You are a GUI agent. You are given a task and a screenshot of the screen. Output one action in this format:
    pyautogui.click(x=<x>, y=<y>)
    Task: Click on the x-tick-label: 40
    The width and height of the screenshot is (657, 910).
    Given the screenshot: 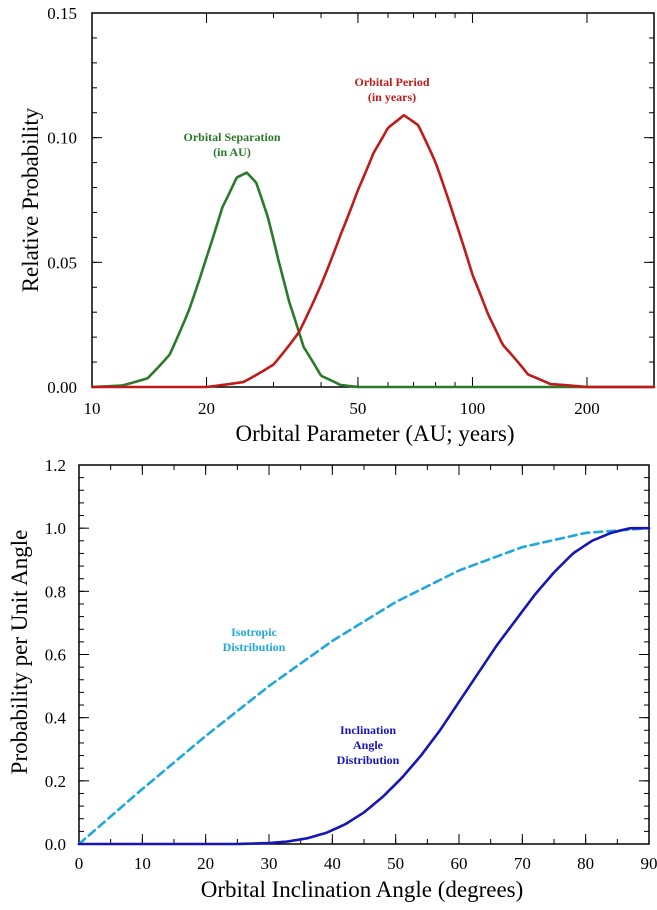 What is the action you would take?
    pyautogui.click(x=332, y=863)
    